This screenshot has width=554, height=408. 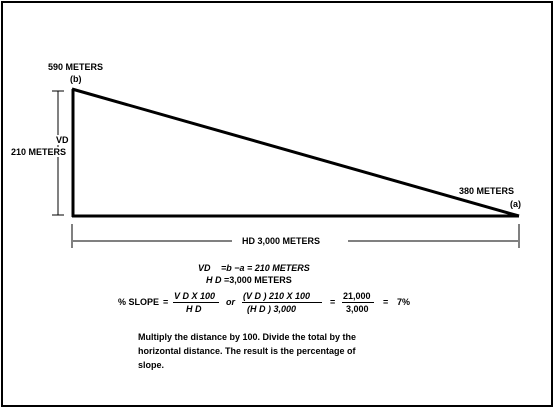 I want to click on point-b-label: (b), so click(x=76, y=79).